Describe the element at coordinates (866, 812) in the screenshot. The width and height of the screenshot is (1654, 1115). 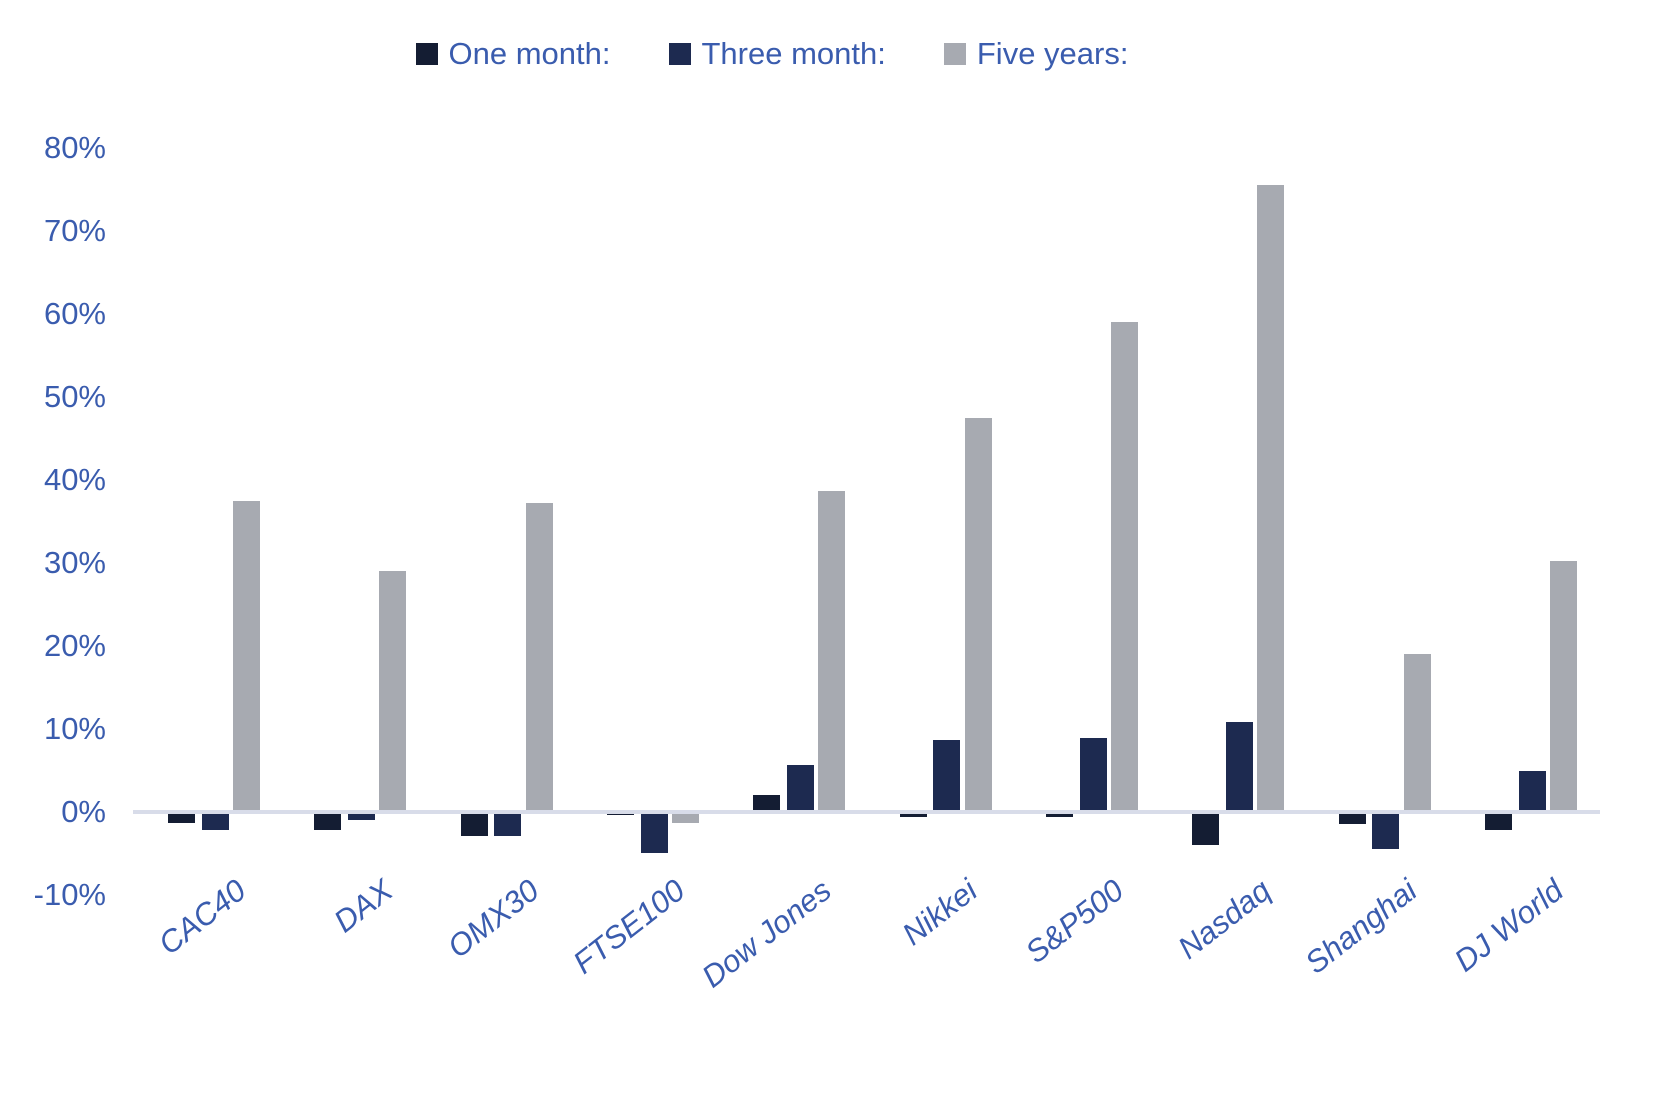
I see `x-axis-line` at that location.